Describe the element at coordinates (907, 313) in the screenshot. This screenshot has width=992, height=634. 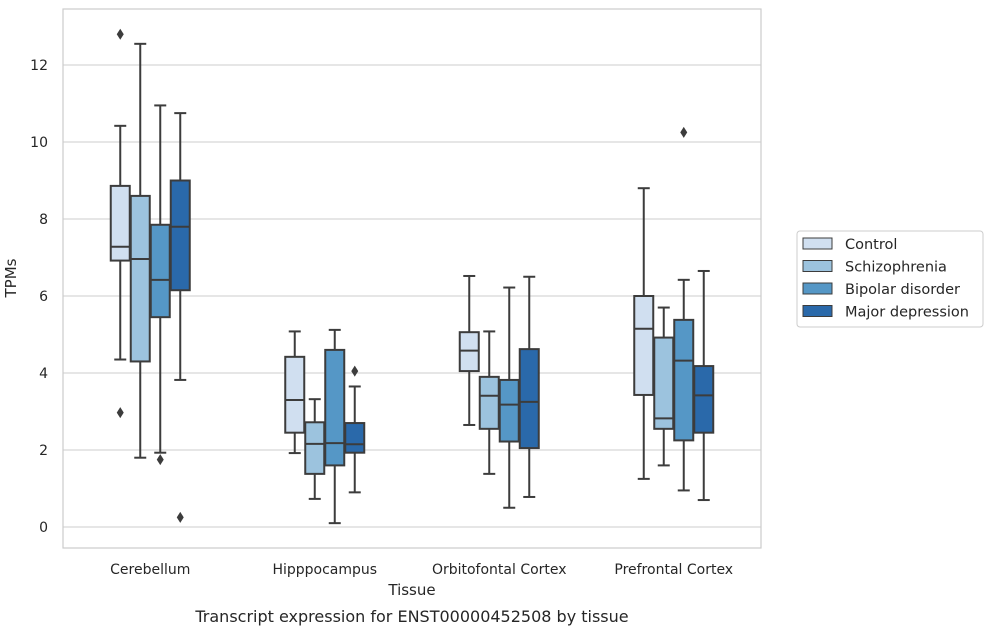
I see `legend-label: Major depression` at that location.